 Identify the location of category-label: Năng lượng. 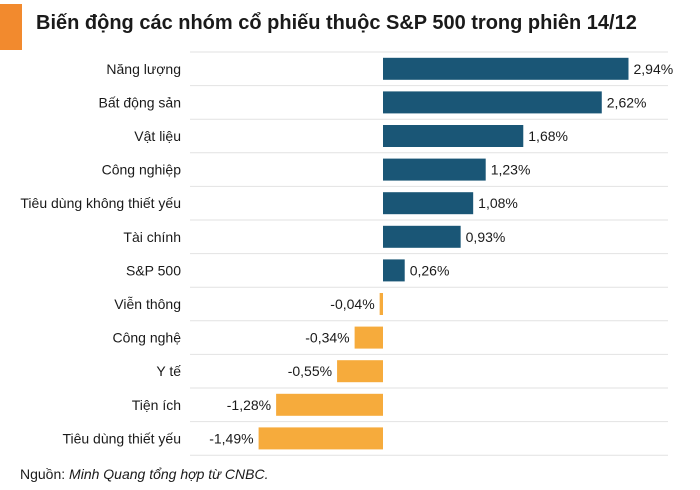
(143, 69).